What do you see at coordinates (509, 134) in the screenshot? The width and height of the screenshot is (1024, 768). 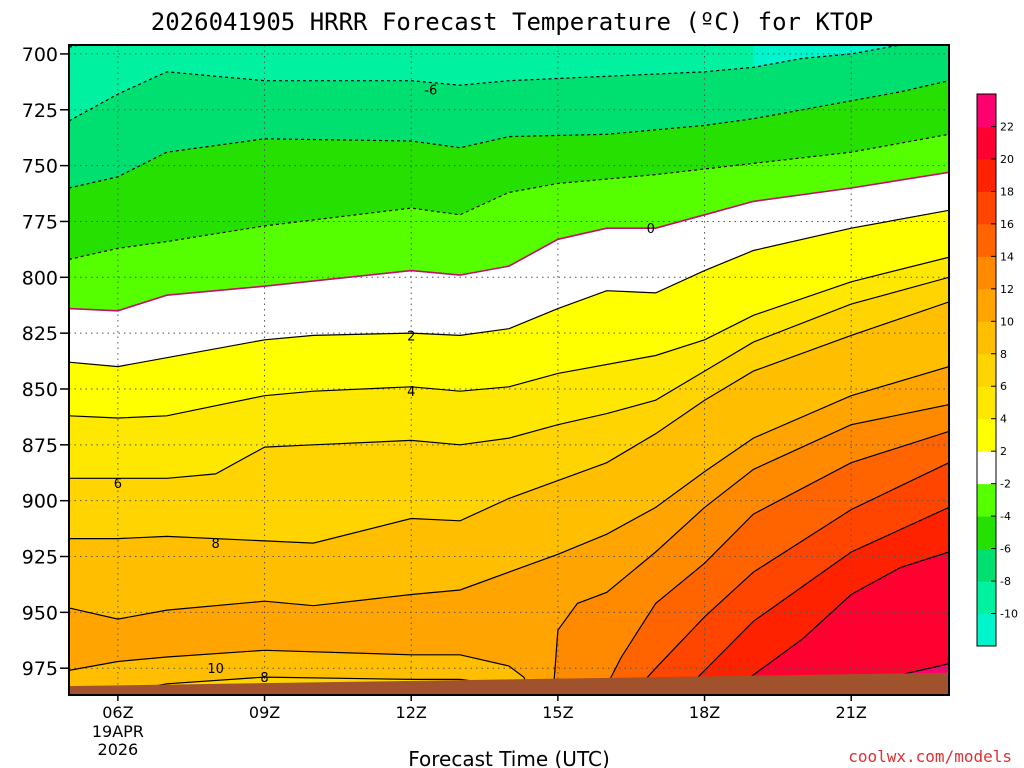 I see `contour-line--4` at bounding box center [509, 134].